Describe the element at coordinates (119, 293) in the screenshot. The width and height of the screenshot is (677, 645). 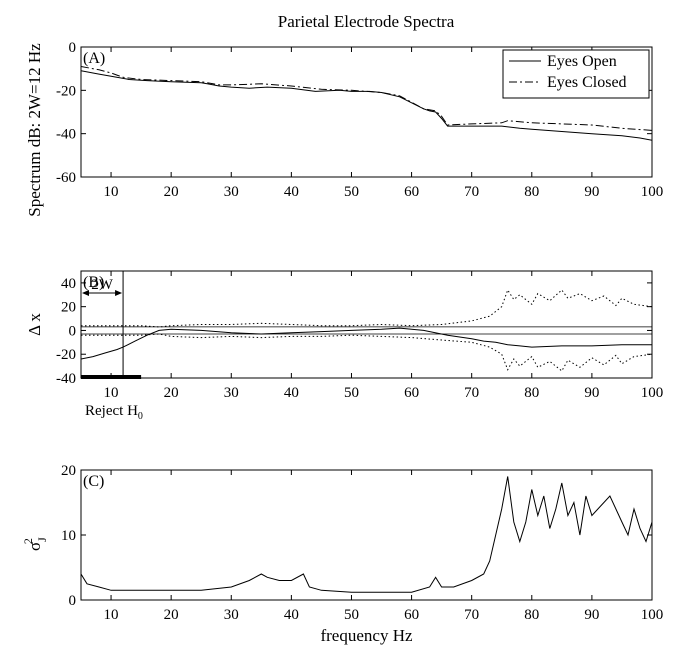
I see `arrow-head-right` at that location.